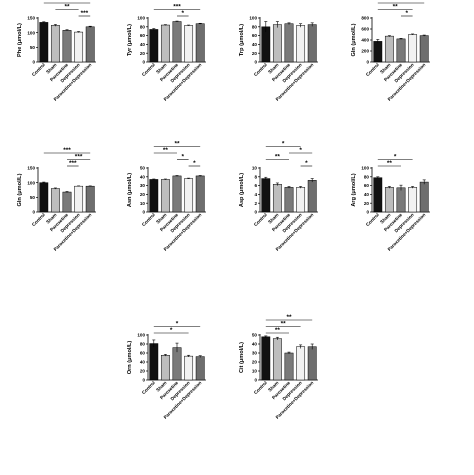 The width and height of the screenshot is (474, 475). Describe the element at coordinates (20, 40) in the screenshot. I see `y-axis-label: Phe (μmol/L)` at that location.